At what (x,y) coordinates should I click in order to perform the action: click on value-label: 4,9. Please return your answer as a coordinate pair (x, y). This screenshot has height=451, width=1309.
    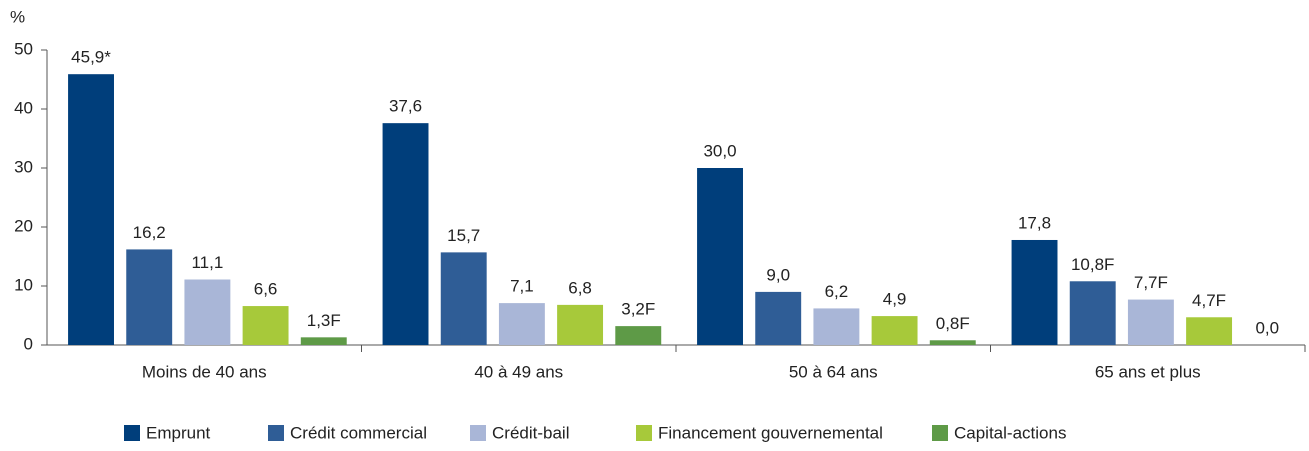
    Looking at the image, I should click on (895, 299).